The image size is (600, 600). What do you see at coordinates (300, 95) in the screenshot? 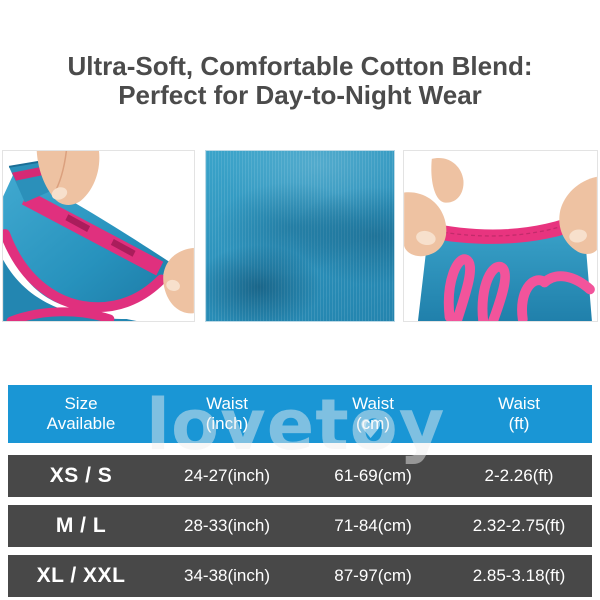
I see `title-line-2: Perfect for Day-to-Night Wear` at bounding box center [300, 95].